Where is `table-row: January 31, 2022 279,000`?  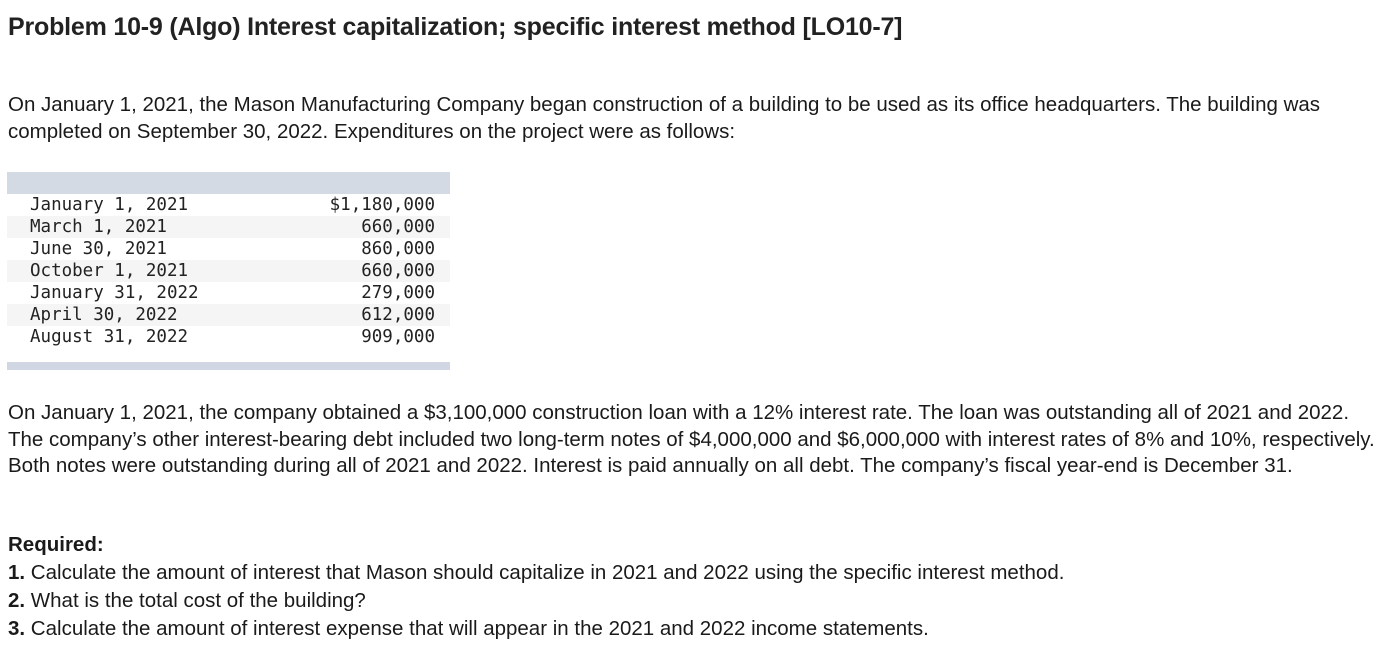
table-row: January 31, 2022 279,000 is located at coordinates (228, 293).